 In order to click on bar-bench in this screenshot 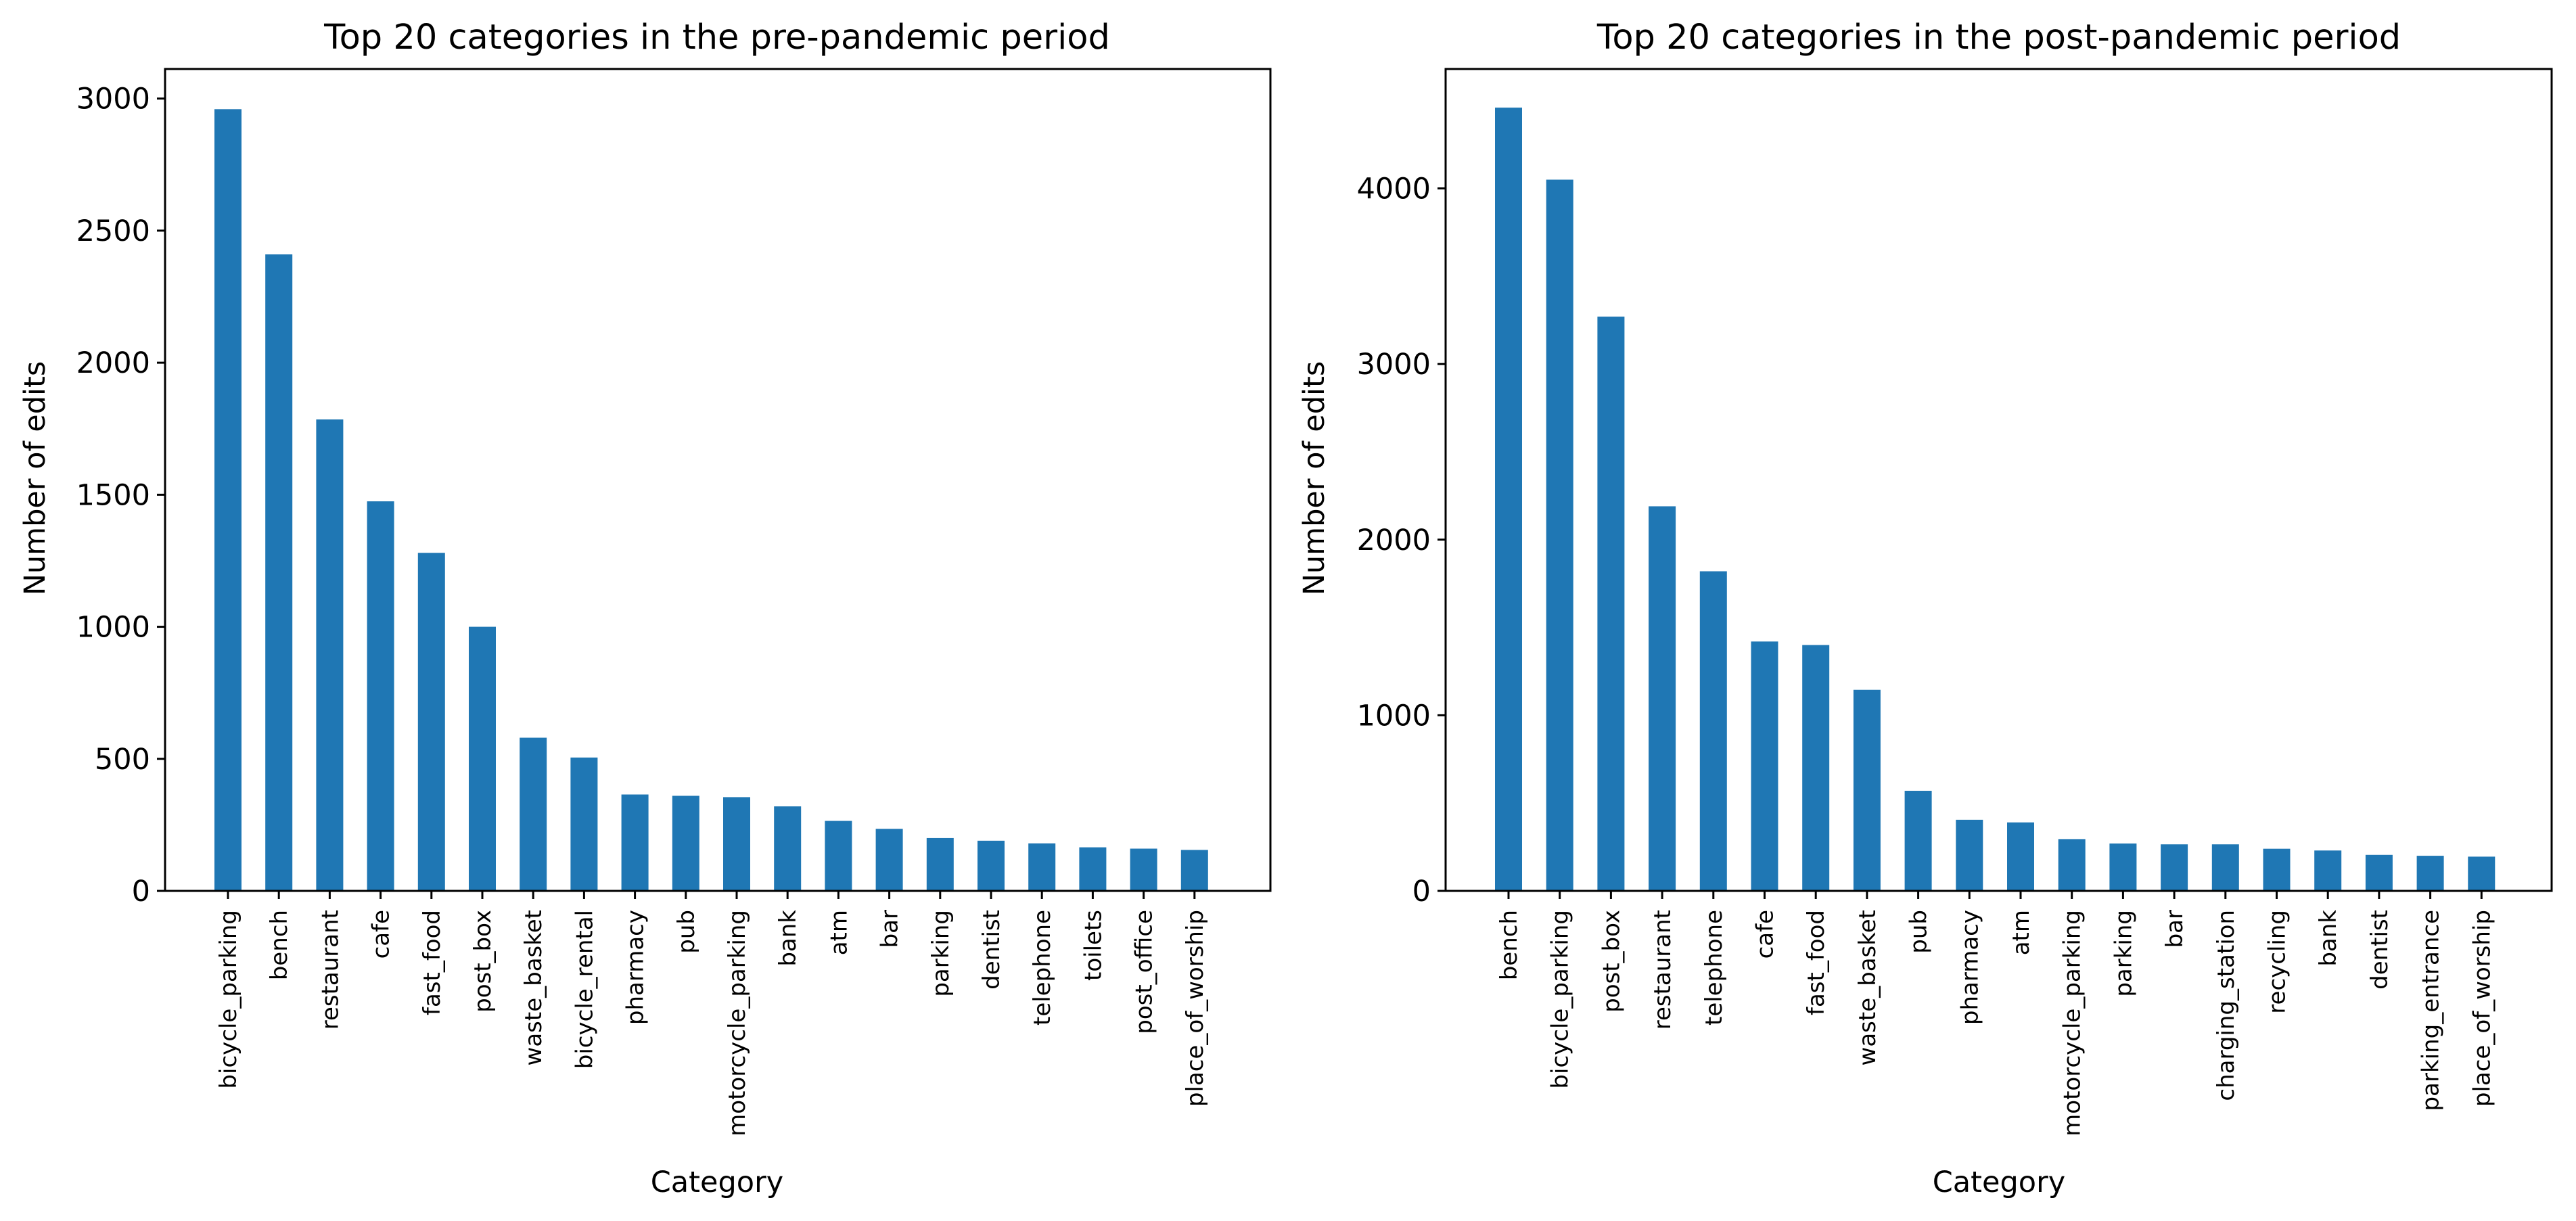, I will do `click(1509, 499)`.